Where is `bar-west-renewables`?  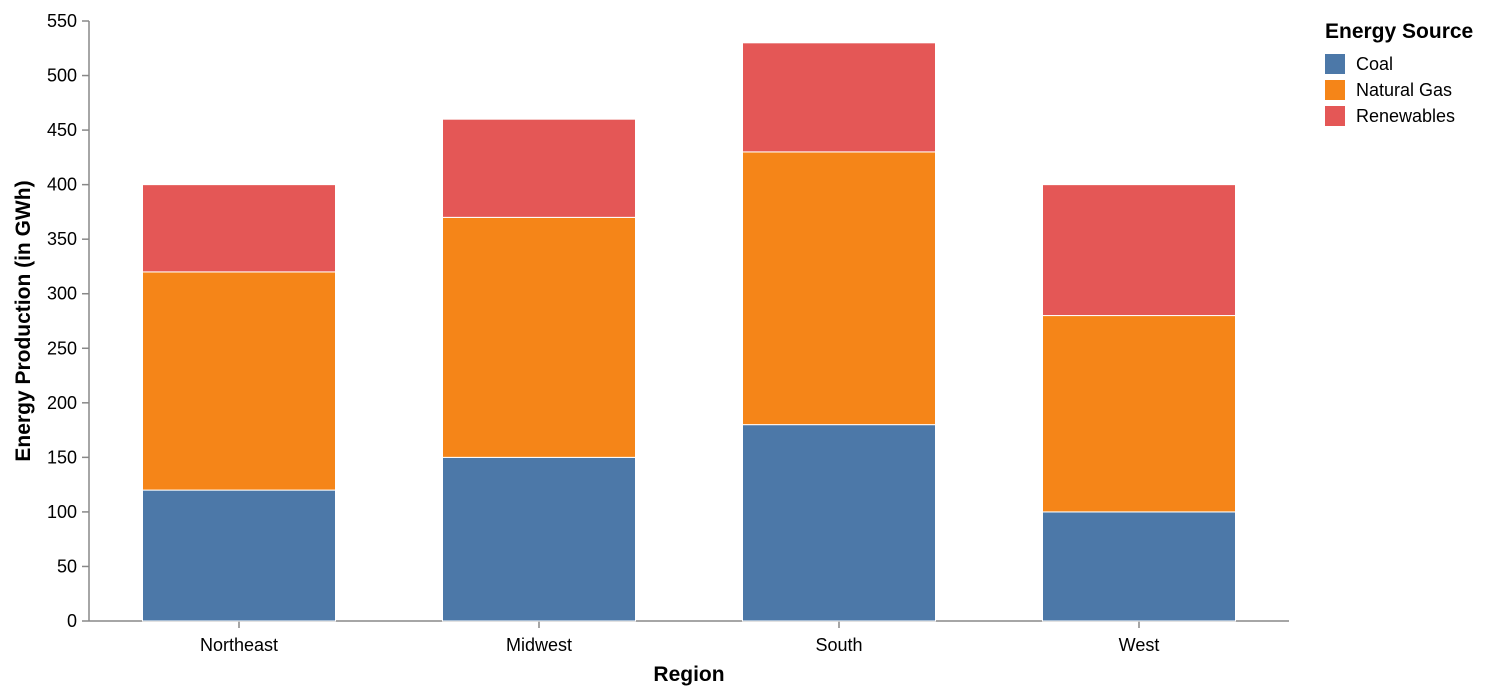 bar-west-renewables is located at coordinates (1139, 250).